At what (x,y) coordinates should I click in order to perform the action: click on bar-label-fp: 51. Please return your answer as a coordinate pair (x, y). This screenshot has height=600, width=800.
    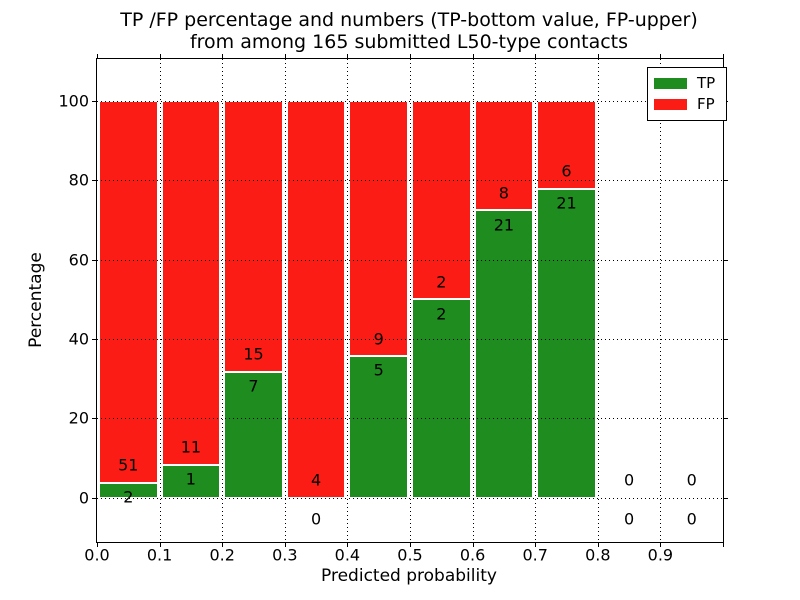
    Looking at the image, I should click on (128, 465).